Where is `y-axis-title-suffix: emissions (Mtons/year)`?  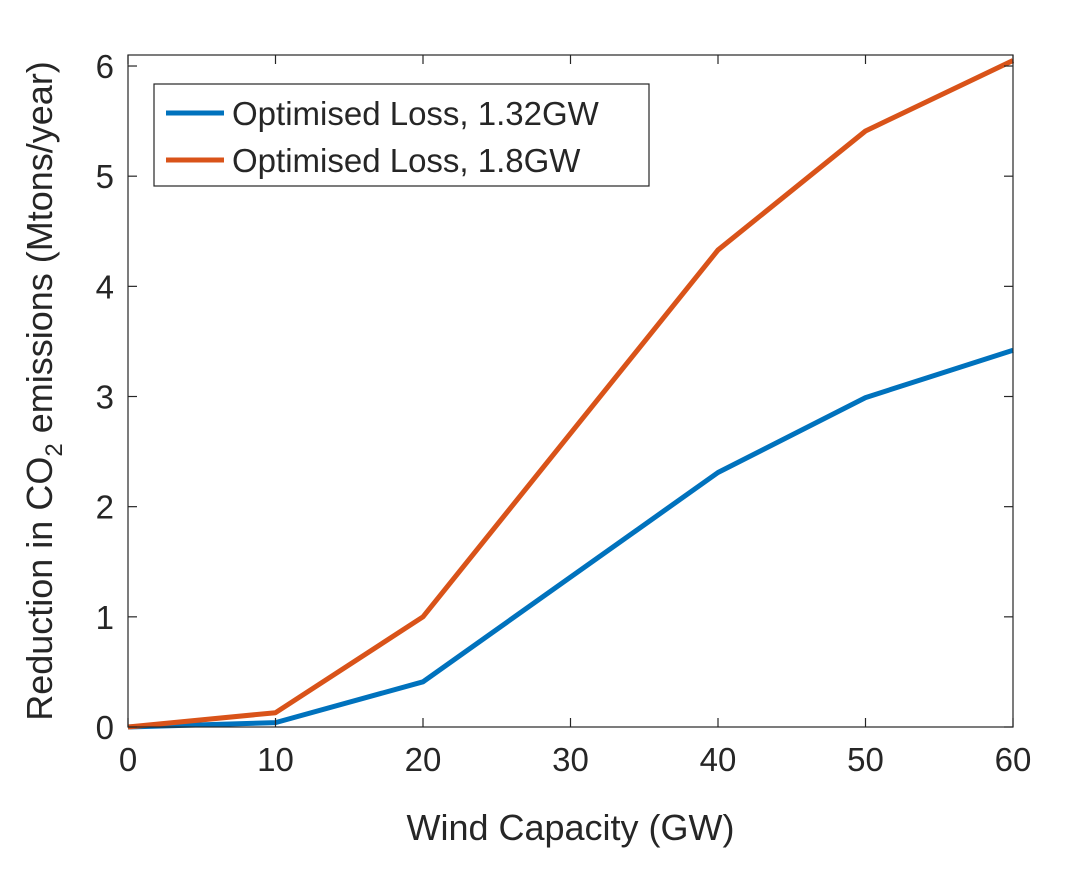
y-axis-title-suffix: emissions (Mtons/year) is located at coordinates (39, 252).